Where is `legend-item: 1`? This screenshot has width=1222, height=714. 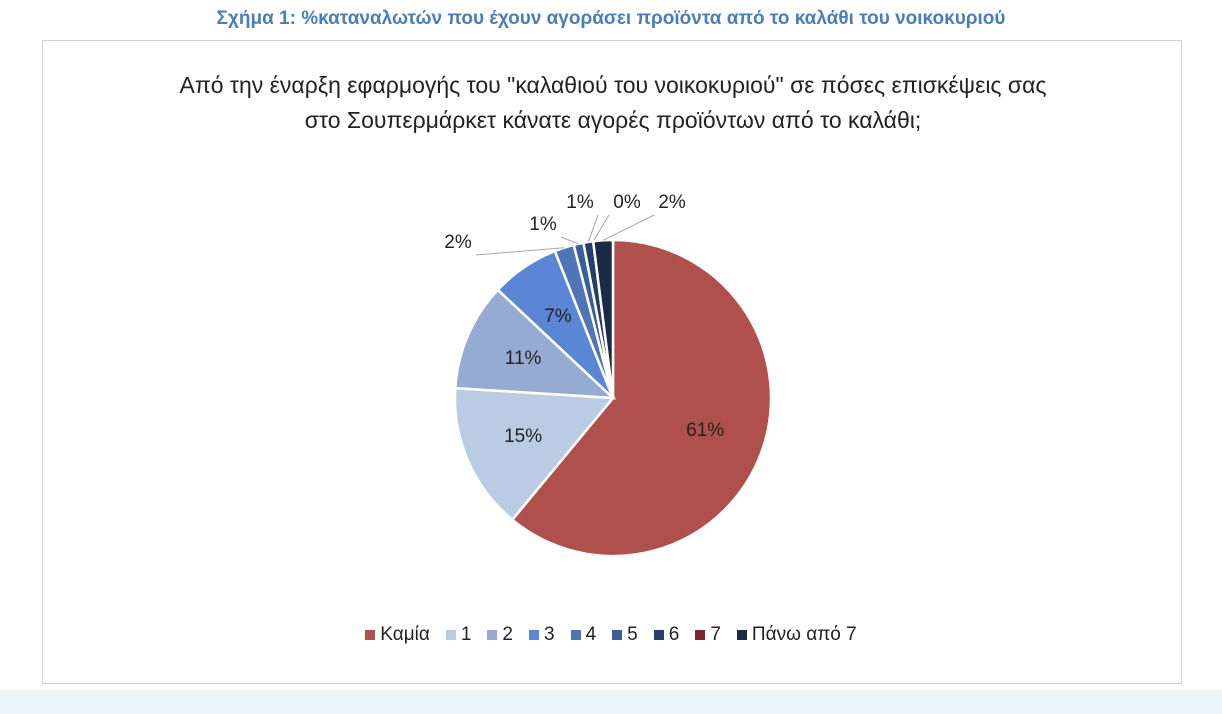
legend-item: 1 is located at coordinates (458, 635).